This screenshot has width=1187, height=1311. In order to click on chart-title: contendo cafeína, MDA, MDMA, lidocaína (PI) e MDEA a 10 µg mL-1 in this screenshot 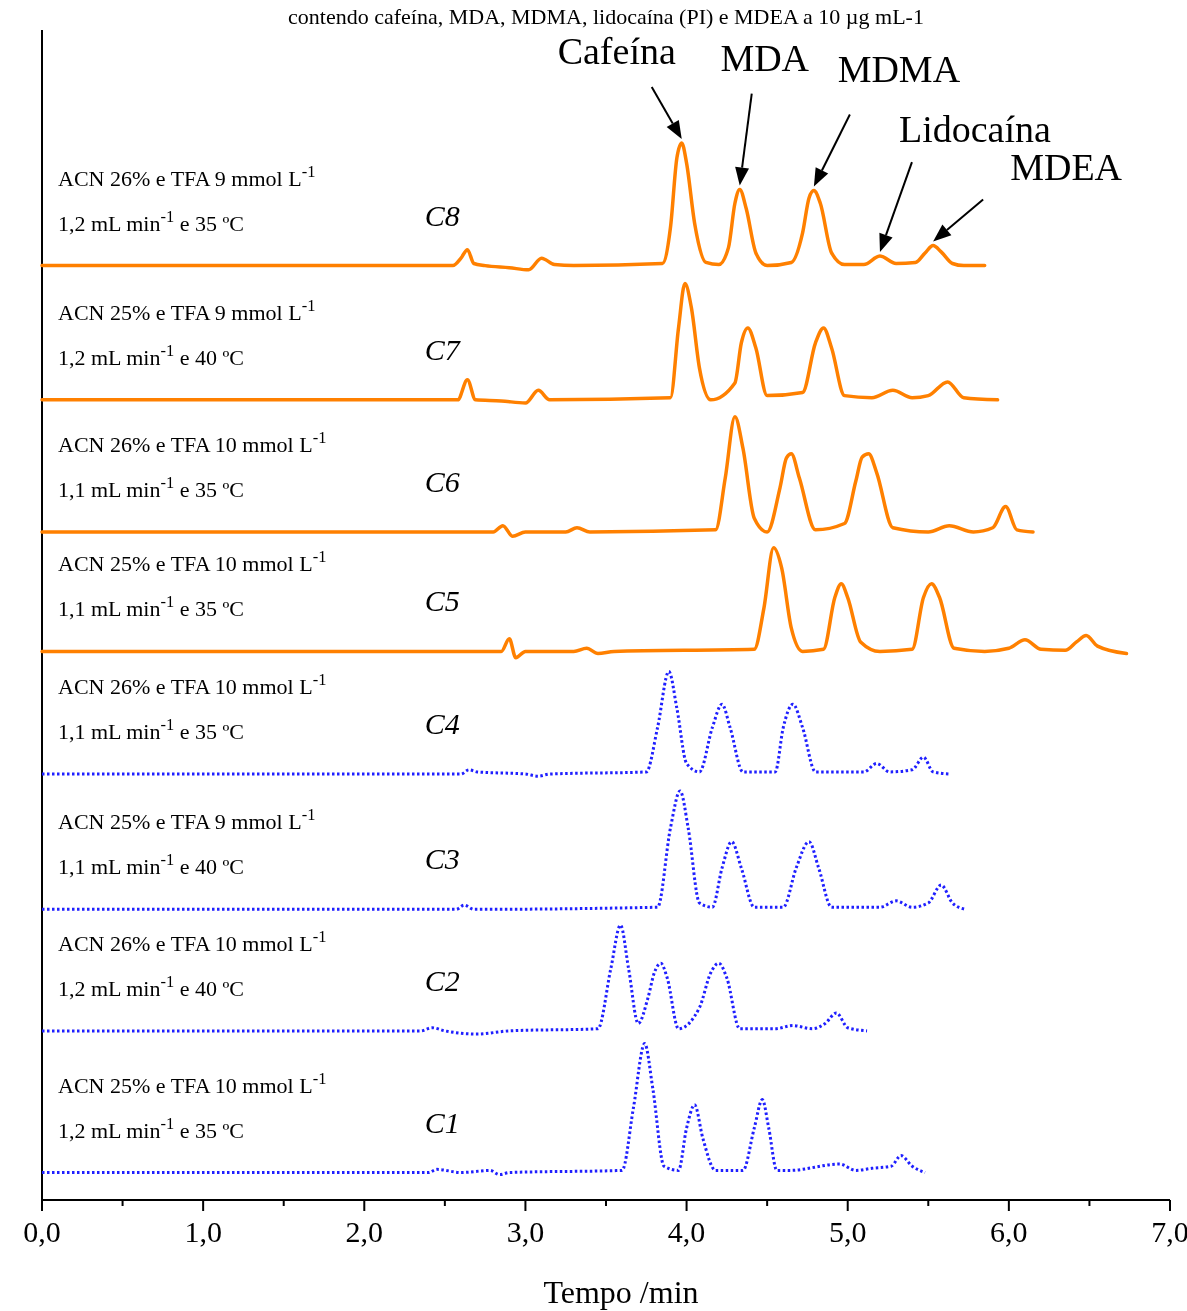, I will do `click(606, 16)`.